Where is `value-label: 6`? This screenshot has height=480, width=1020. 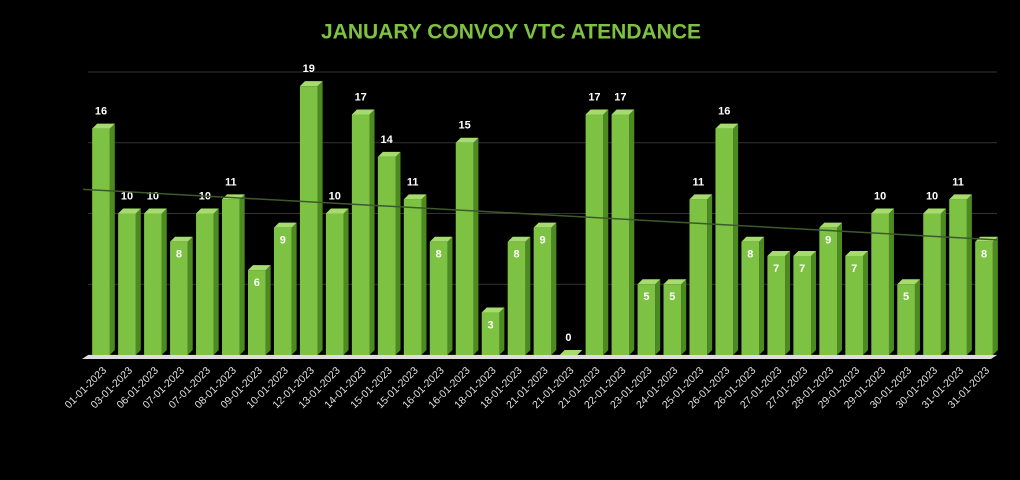
value-label: 6 is located at coordinates (257, 283).